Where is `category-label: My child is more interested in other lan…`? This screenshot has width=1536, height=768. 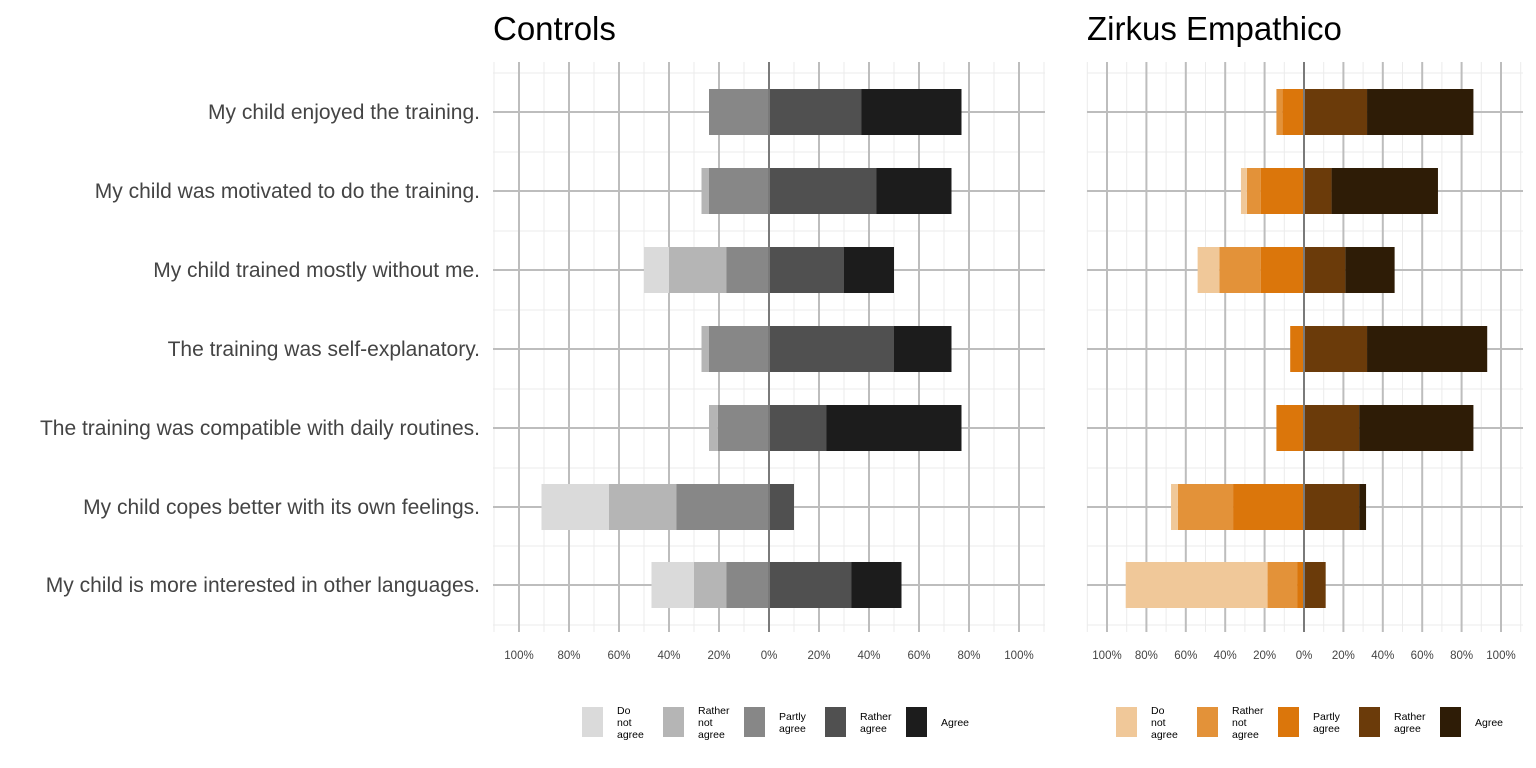
category-label: My child is more interested in other lan… is located at coordinates (263, 585).